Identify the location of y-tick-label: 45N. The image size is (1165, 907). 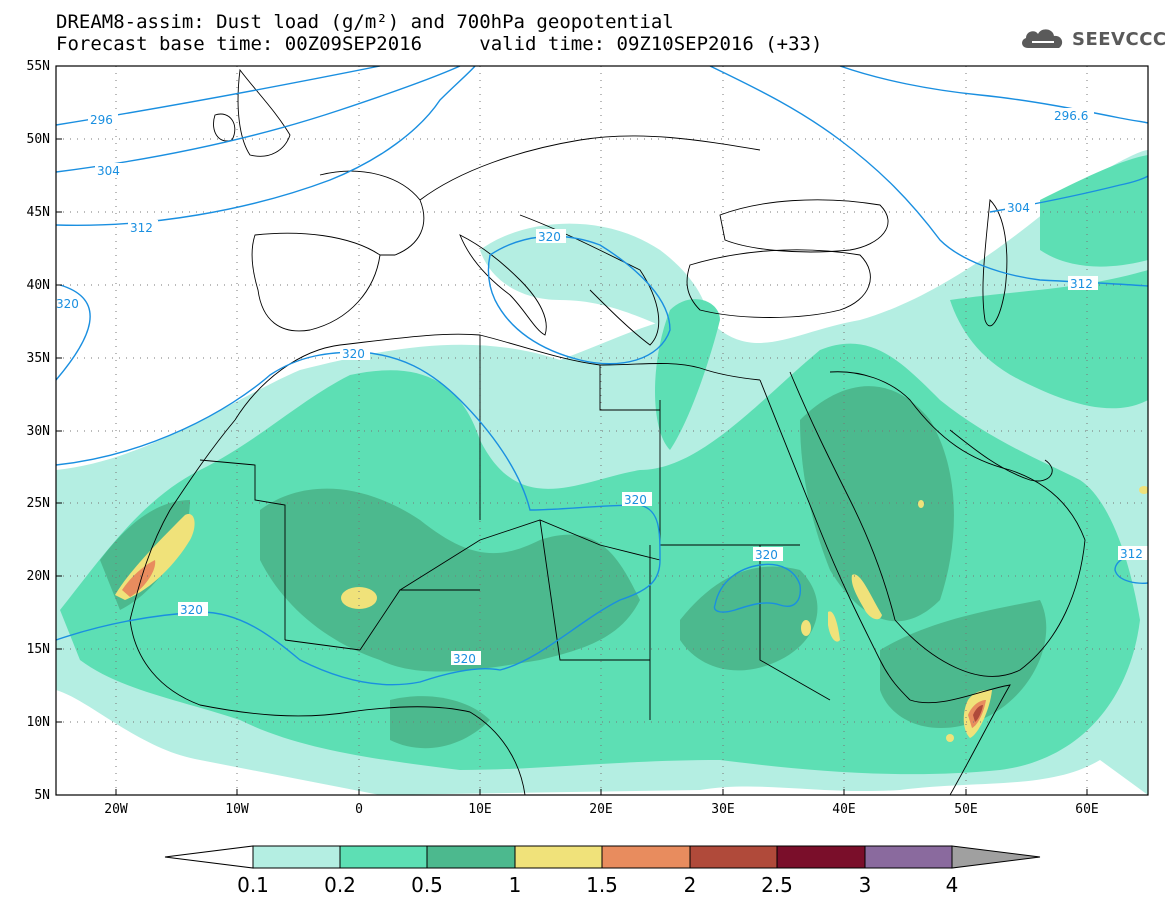
(38, 212).